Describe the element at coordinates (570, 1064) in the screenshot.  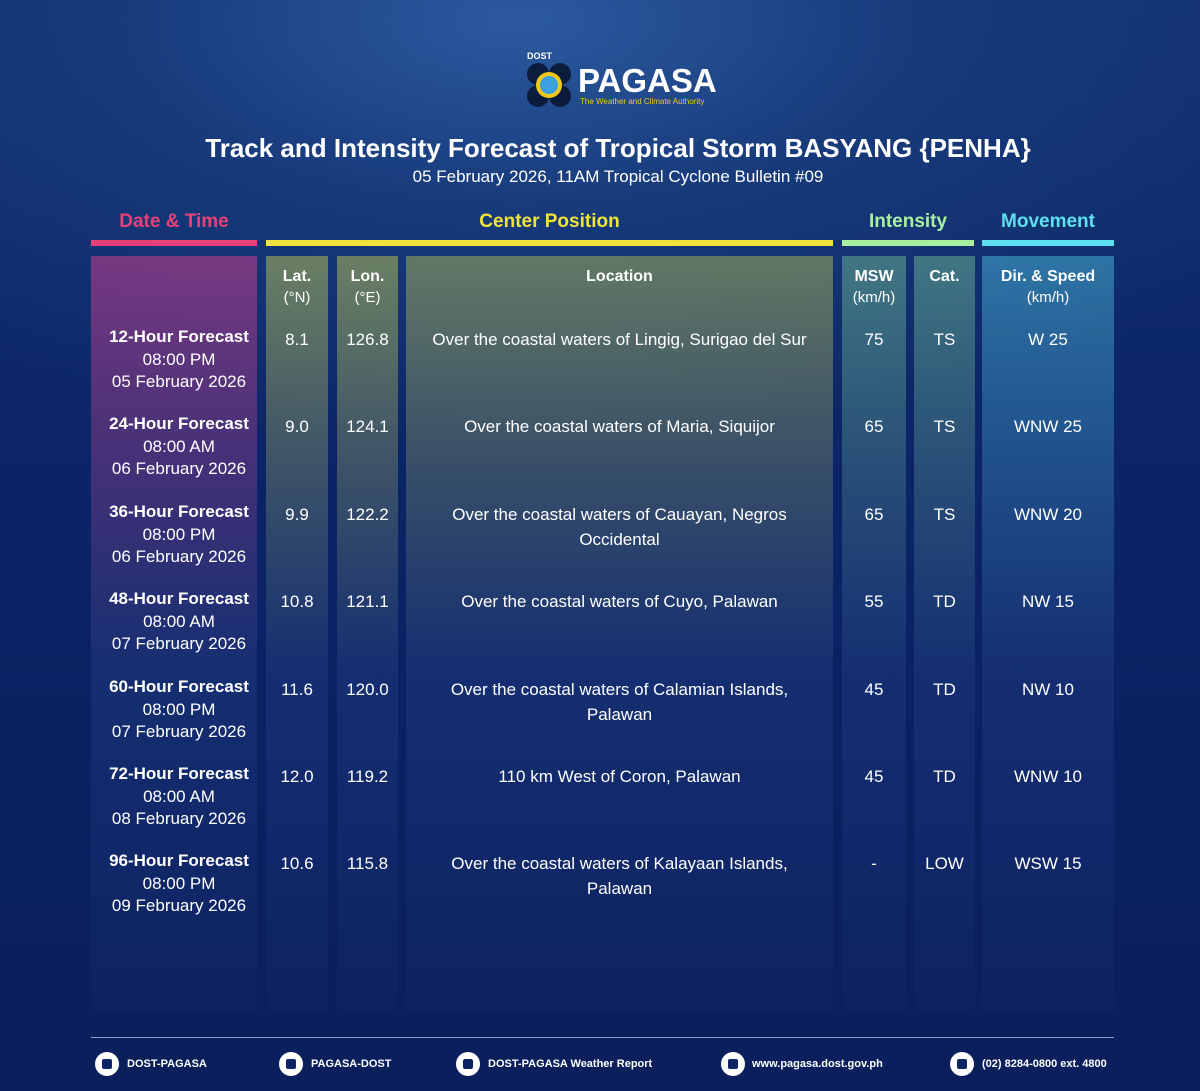
I see `footer-link: DOST-PAGASA Weather Report` at that location.